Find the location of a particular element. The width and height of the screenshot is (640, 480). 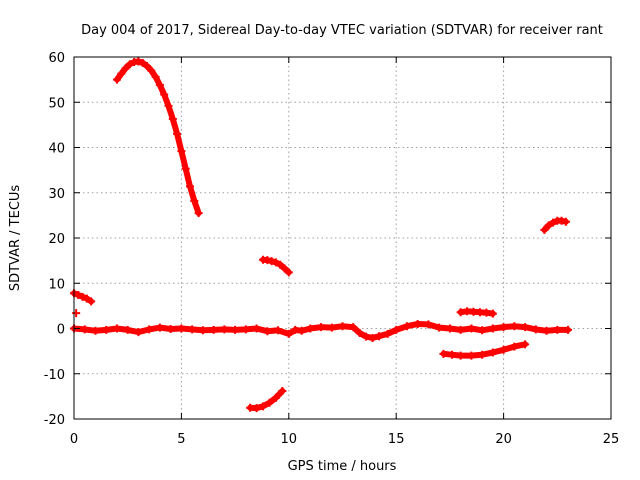

y-tick-label: 0 is located at coordinates (61, 330).